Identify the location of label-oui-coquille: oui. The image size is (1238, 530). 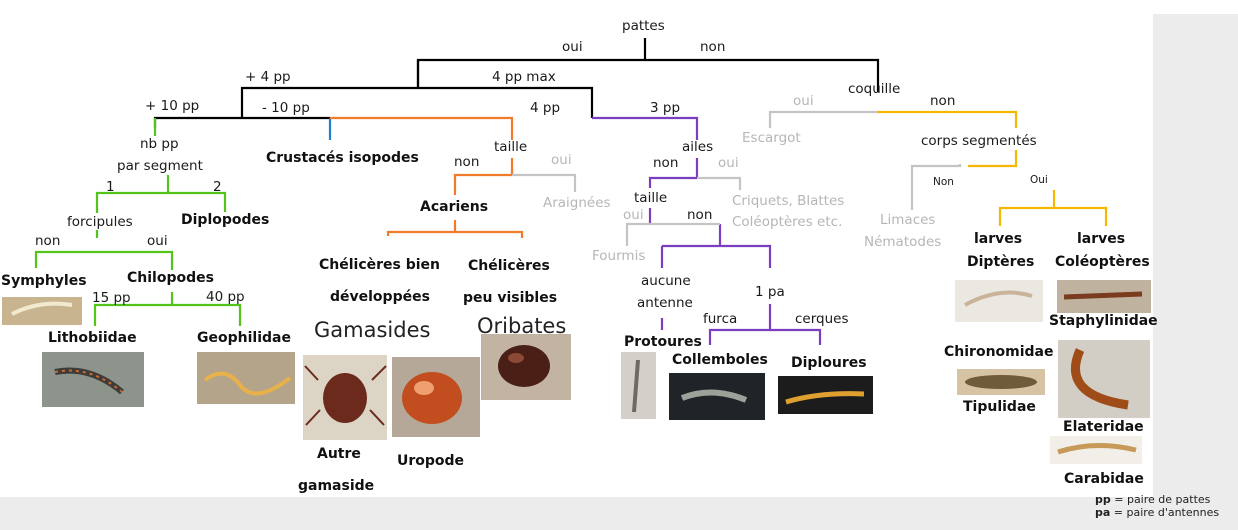
(803, 101).